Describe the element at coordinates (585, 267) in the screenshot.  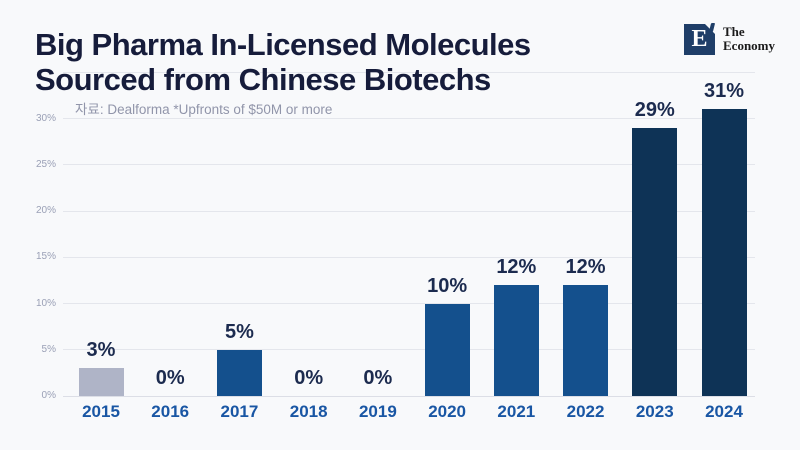
I see `value-label-2022: 12%` at that location.